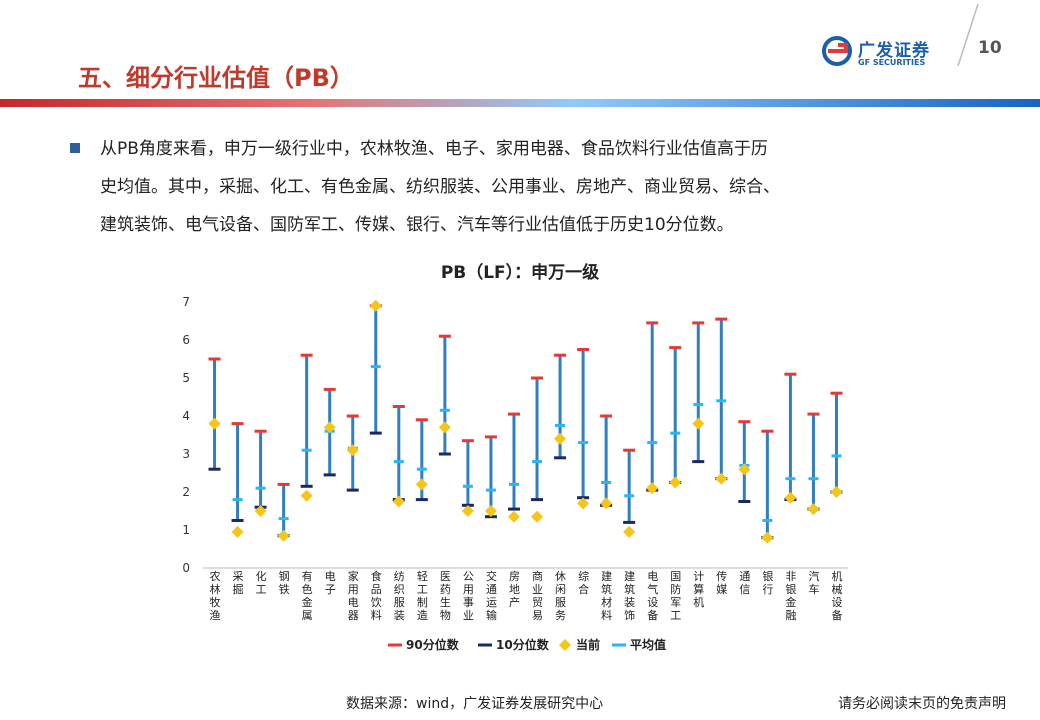 Image resolution: width=1040 pixels, height=720 pixels. Describe the element at coordinates (433, 644) in the screenshot. I see `legend-label: 90分位数` at that location.